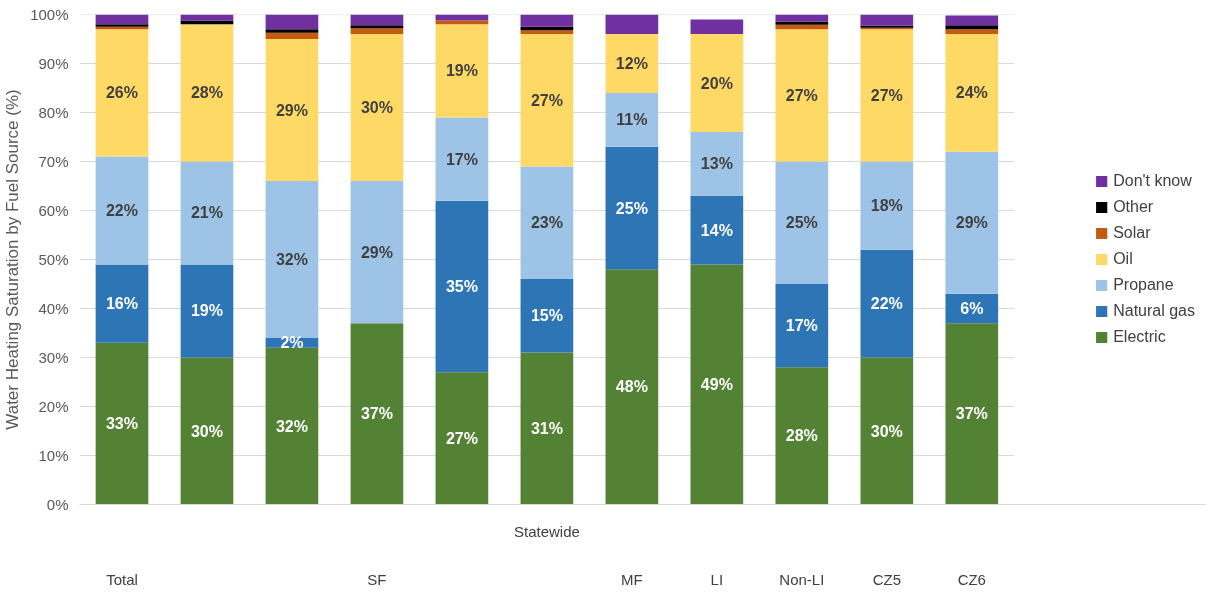  What do you see at coordinates (53, 259) in the screenshot?
I see `y-tick-label: 50%` at bounding box center [53, 259].